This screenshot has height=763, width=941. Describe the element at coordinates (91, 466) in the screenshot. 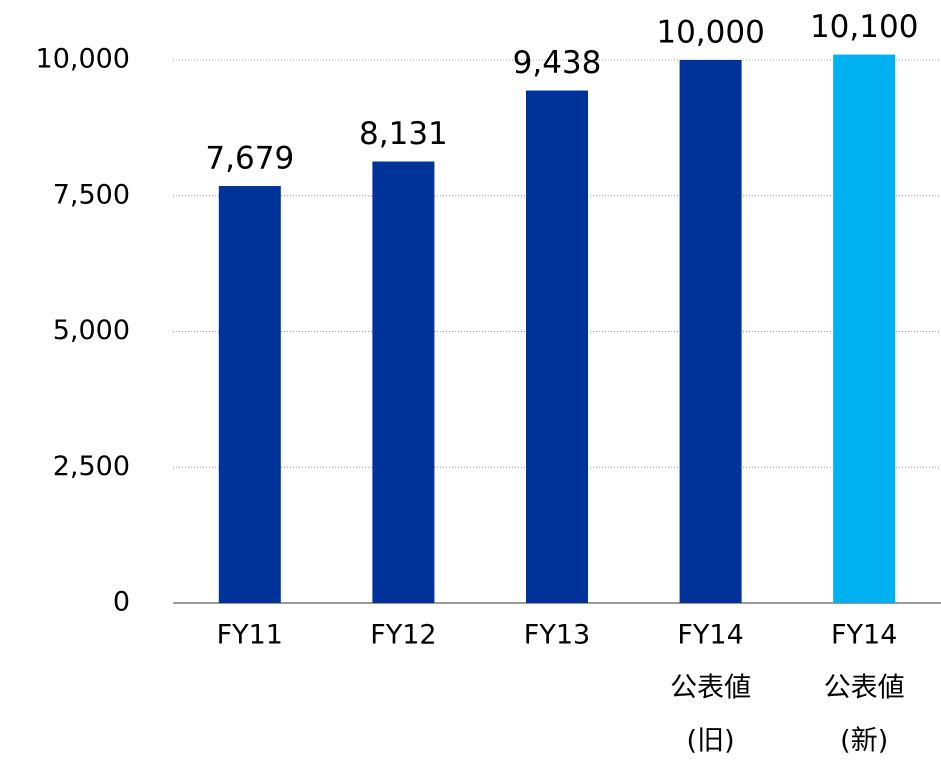

I see `y-tick-label: 2,500` at that location.